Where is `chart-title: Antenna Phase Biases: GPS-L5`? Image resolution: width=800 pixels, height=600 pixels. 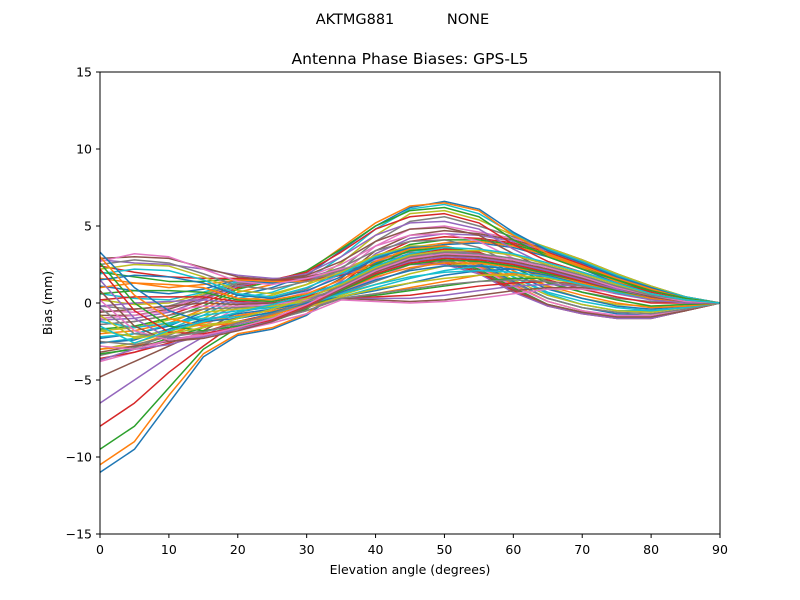
chart-title: Antenna Phase Biases: GPS-L5 is located at coordinates (410, 59).